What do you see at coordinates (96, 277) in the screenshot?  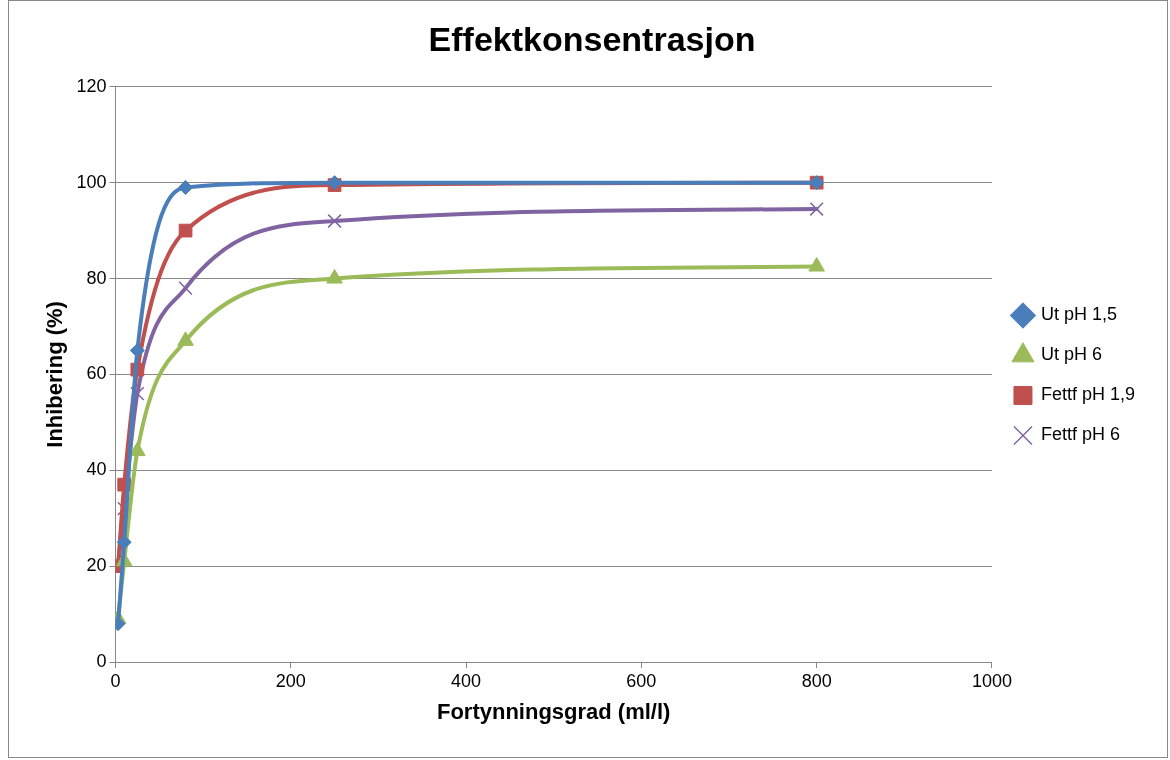 I see `y-tick-label: 80` at bounding box center [96, 277].